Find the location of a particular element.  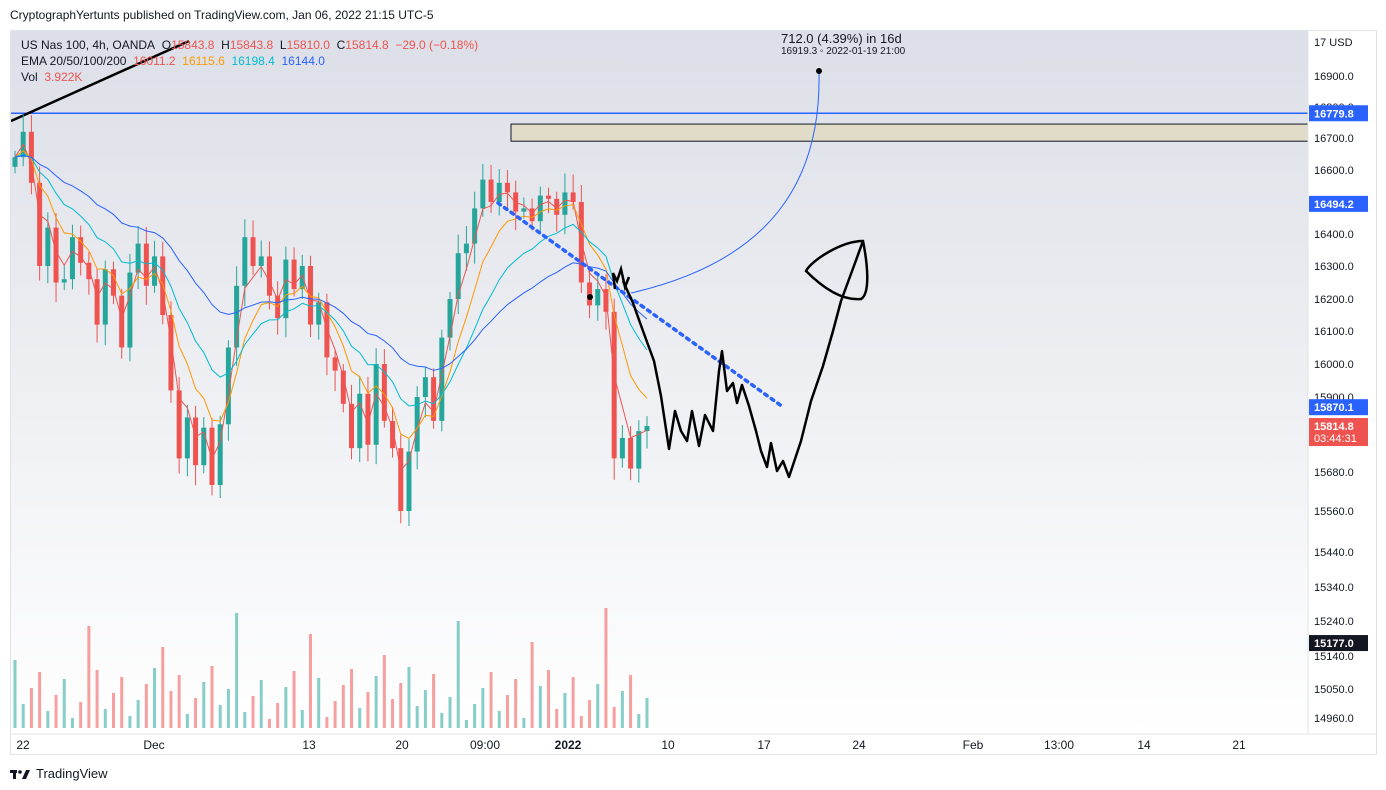

price-tick-label: 16600.0 is located at coordinates (1334, 171).